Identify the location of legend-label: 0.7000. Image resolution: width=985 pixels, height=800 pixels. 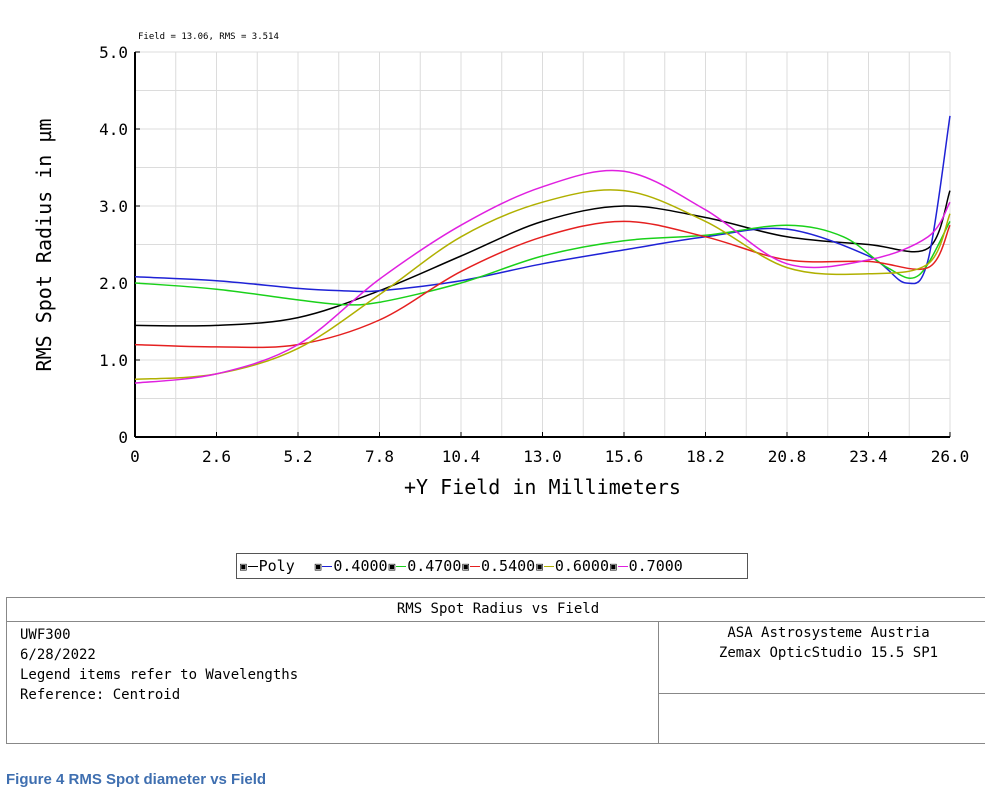
(655, 566).